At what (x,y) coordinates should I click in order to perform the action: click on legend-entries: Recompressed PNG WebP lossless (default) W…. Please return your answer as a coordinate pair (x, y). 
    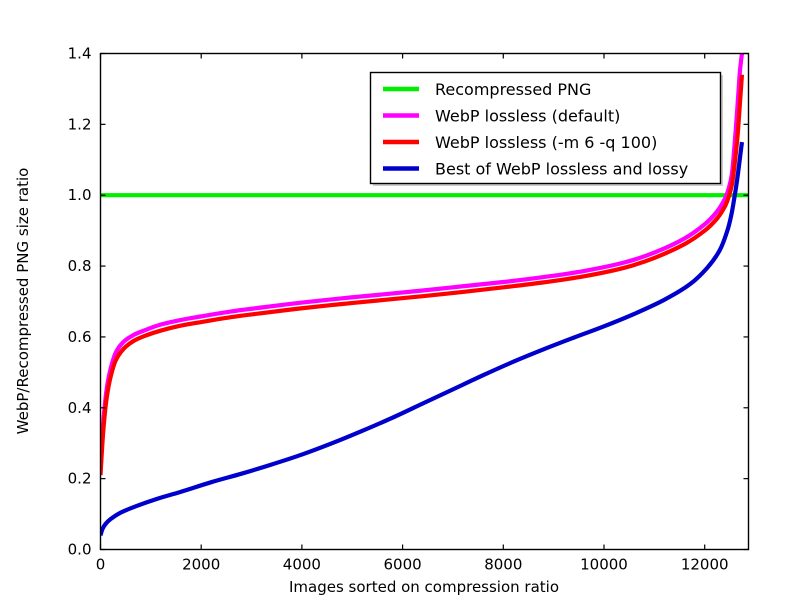
    Looking at the image, I should click on (535, 129).